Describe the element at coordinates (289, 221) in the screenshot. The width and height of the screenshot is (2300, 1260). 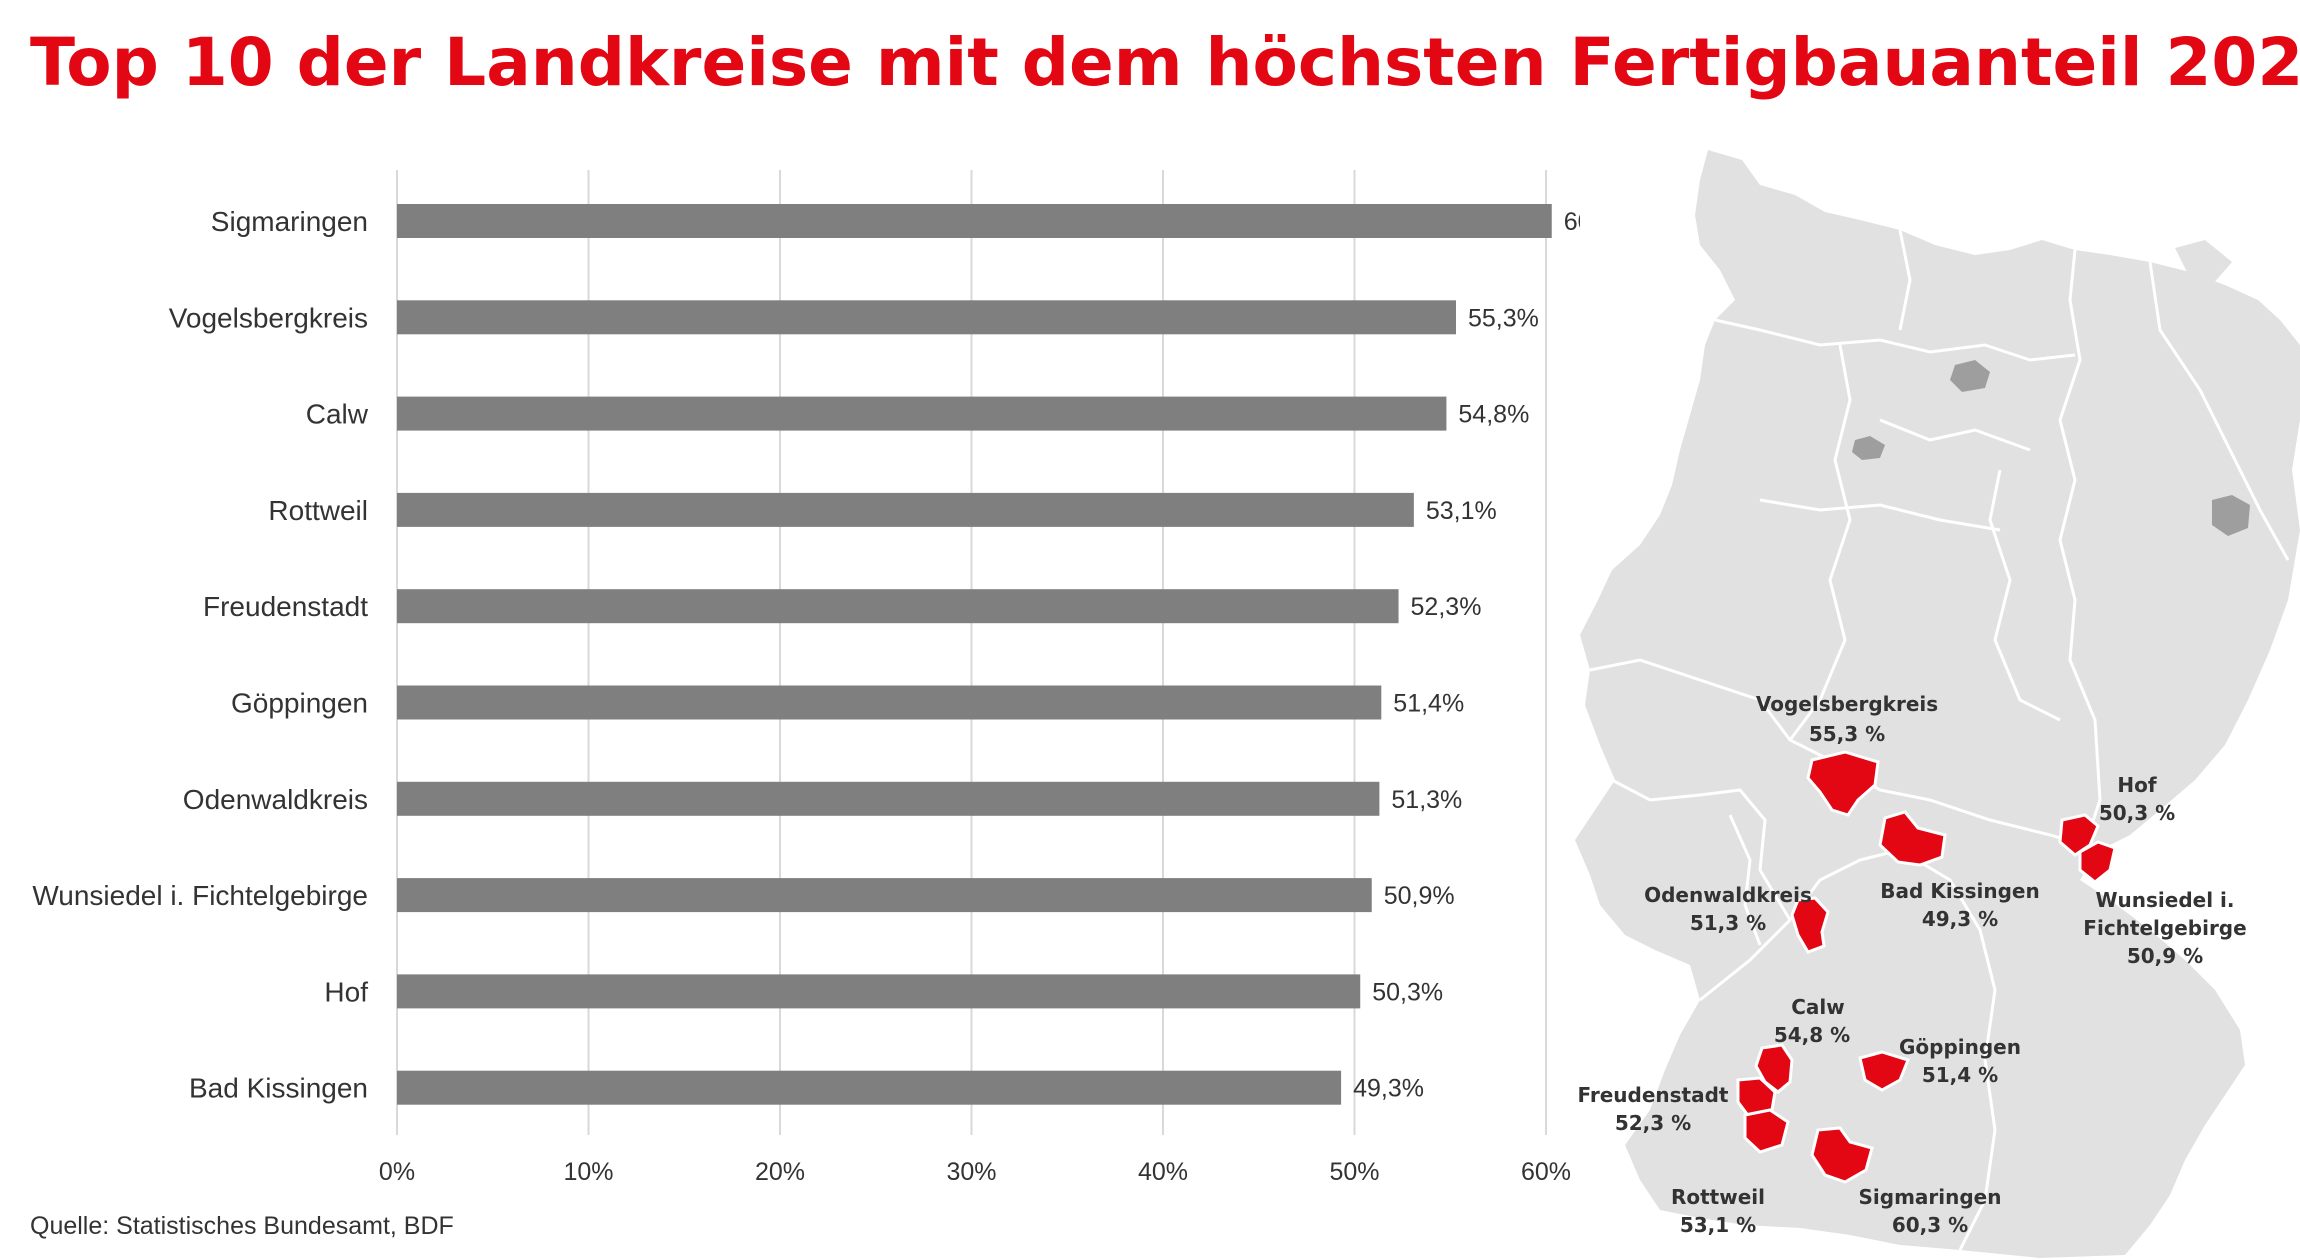
I see `category-label-0: Sigmaringen` at that location.